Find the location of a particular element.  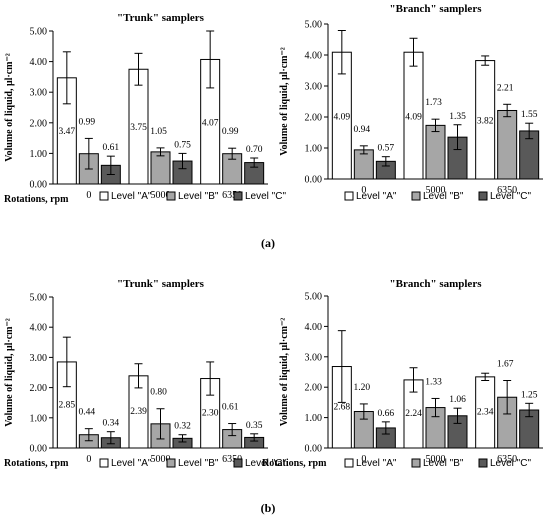

data-label: 1.55 is located at coordinates (529, 115).